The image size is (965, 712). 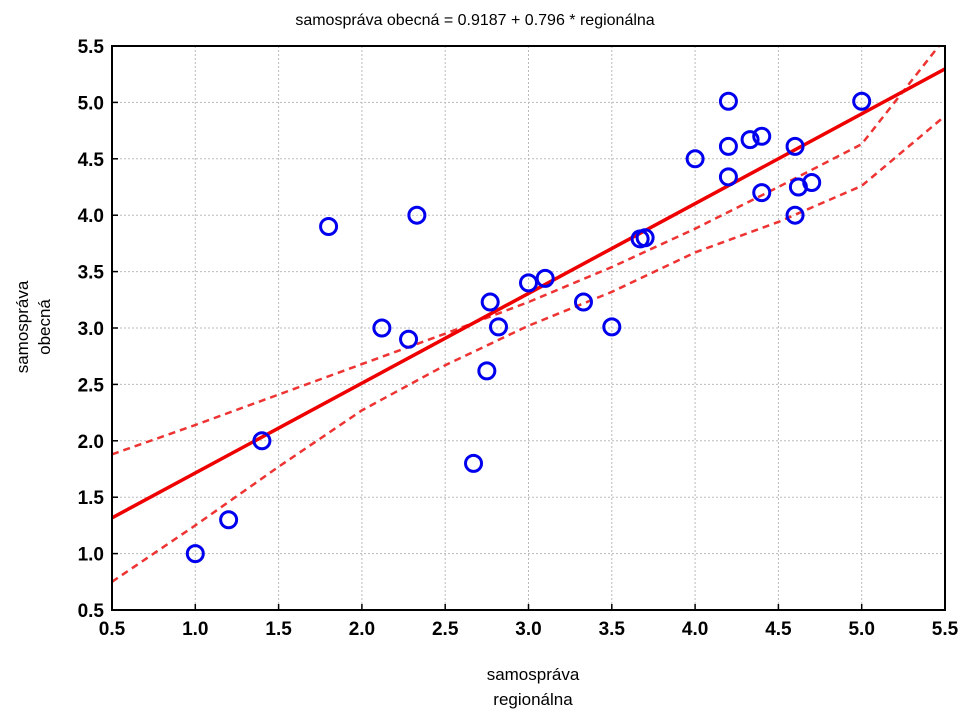 What do you see at coordinates (278, 629) in the screenshot?
I see `x-tick-label: 1.5` at bounding box center [278, 629].